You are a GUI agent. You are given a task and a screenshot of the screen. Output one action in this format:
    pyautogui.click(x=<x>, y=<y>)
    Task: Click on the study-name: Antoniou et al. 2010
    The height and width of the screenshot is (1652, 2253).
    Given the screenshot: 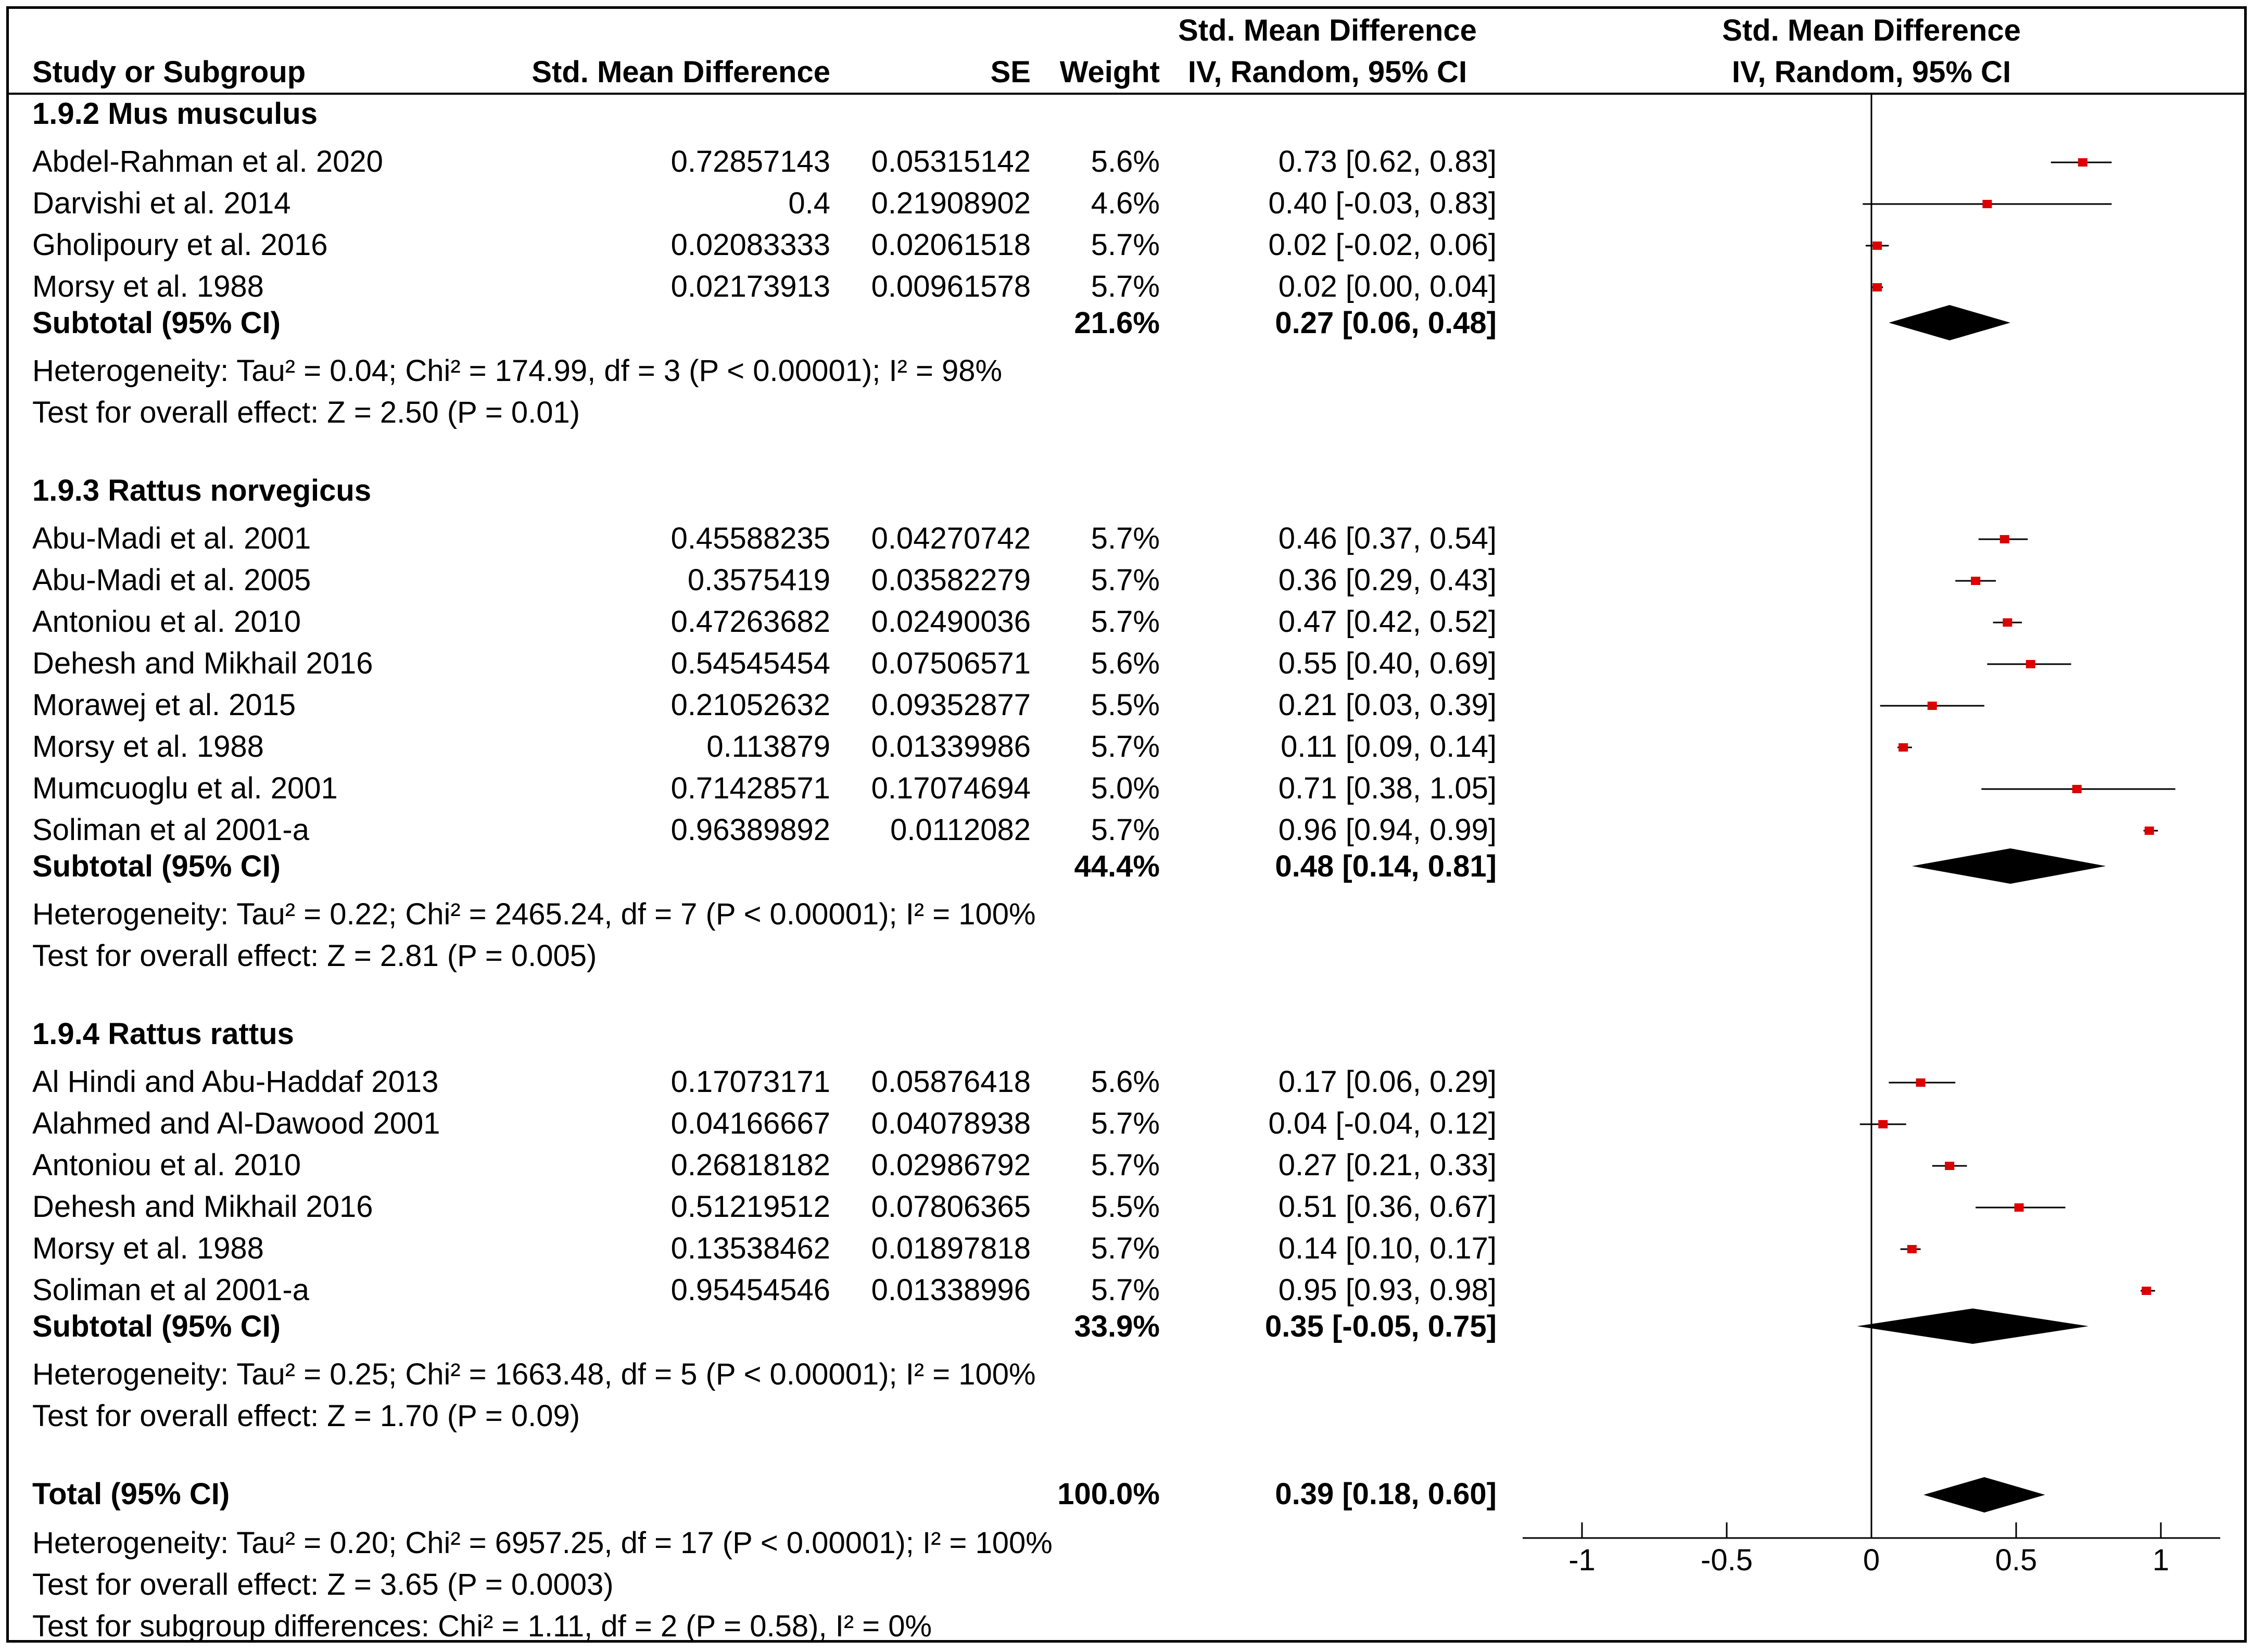 What is the action you would take?
    pyautogui.click(x=166, y=1165)
    